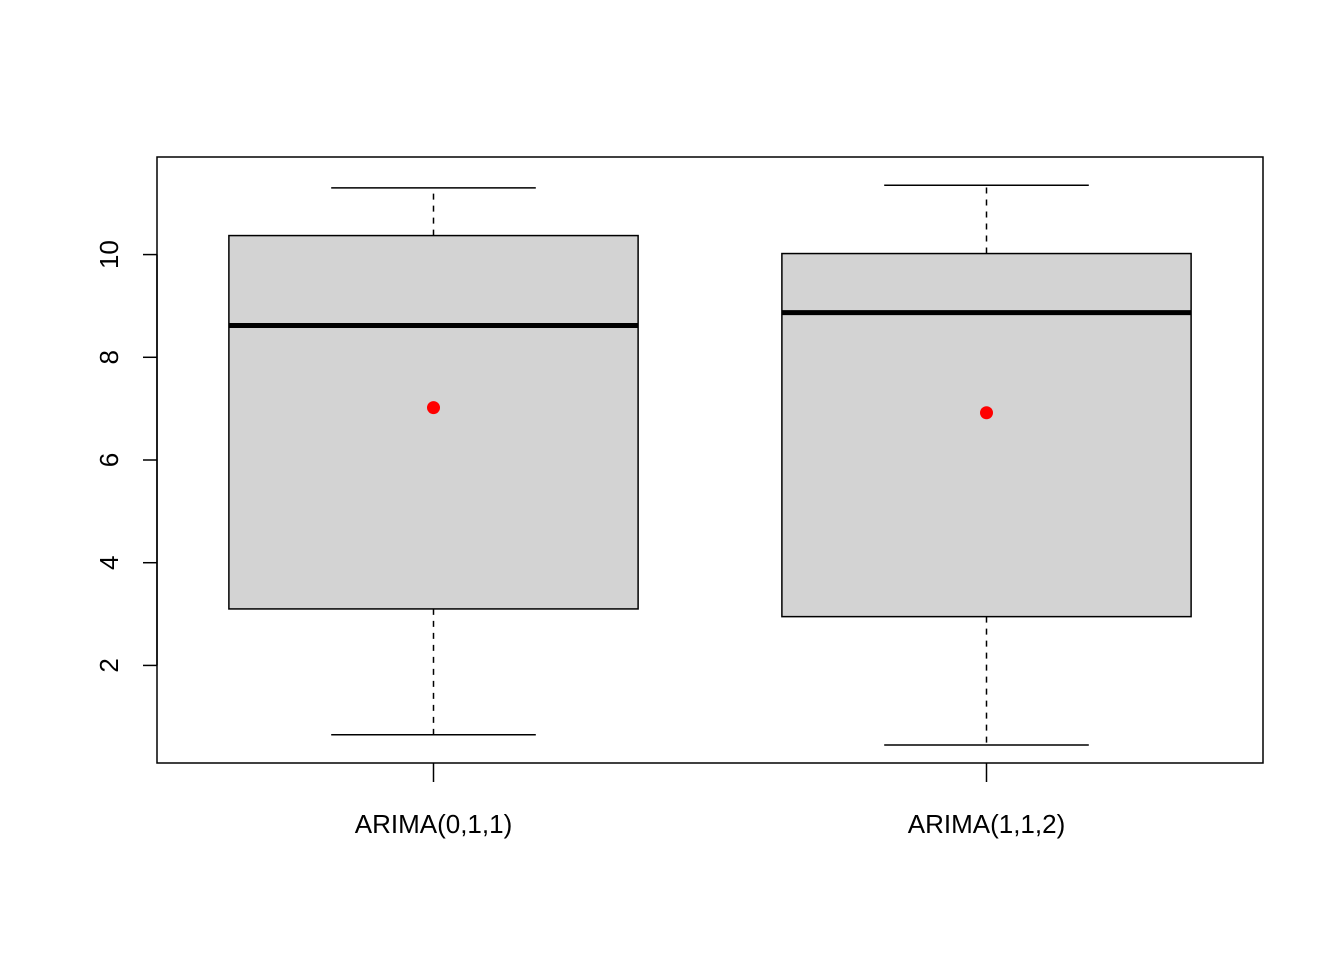 Image resolution: width=1344 pixels, height=960 pixels. What do you see at coordinates (987, 824) in the screenshot?
I see `x-tick-label: ARIMA(1,1,2)` at bounding box center [987, 824].